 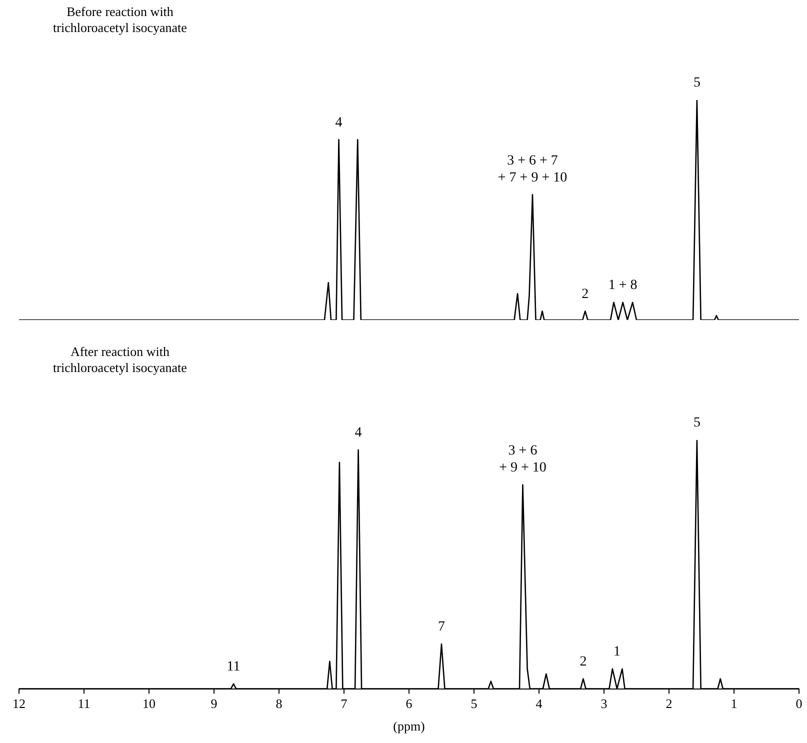 What do you see at coordinates (409, 704) in the screenshot?
I see `x-tick-label: 6` at bounding box center [409, 704].